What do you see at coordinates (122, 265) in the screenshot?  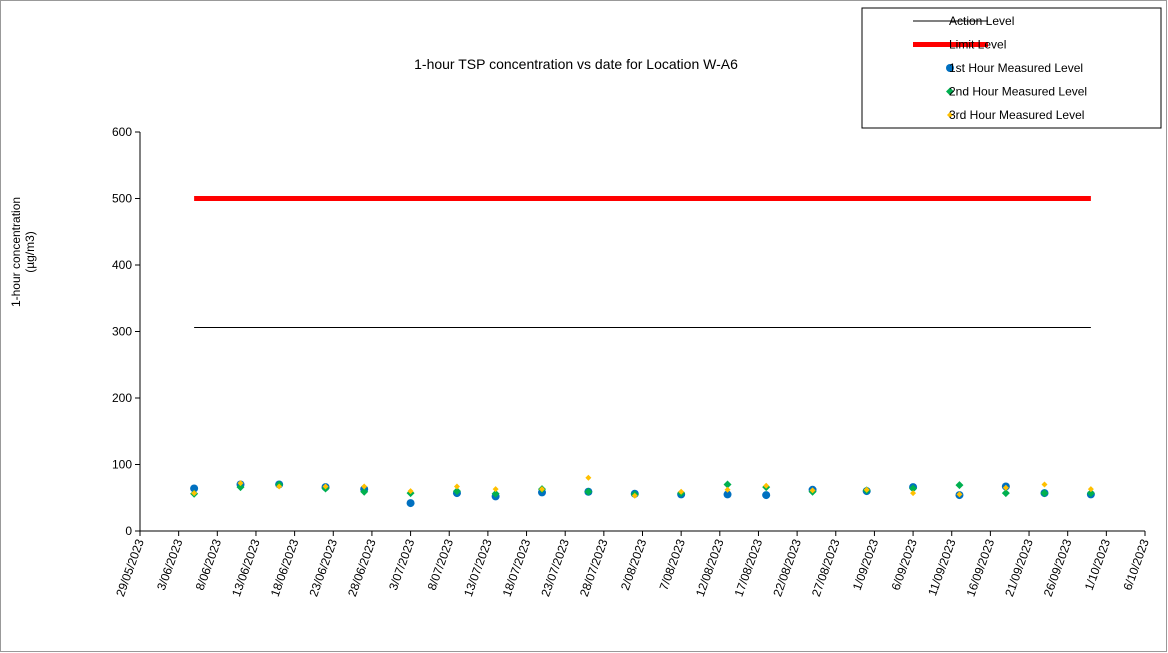 I see `y-tick-label: 400` at bounding box center [122, 265].